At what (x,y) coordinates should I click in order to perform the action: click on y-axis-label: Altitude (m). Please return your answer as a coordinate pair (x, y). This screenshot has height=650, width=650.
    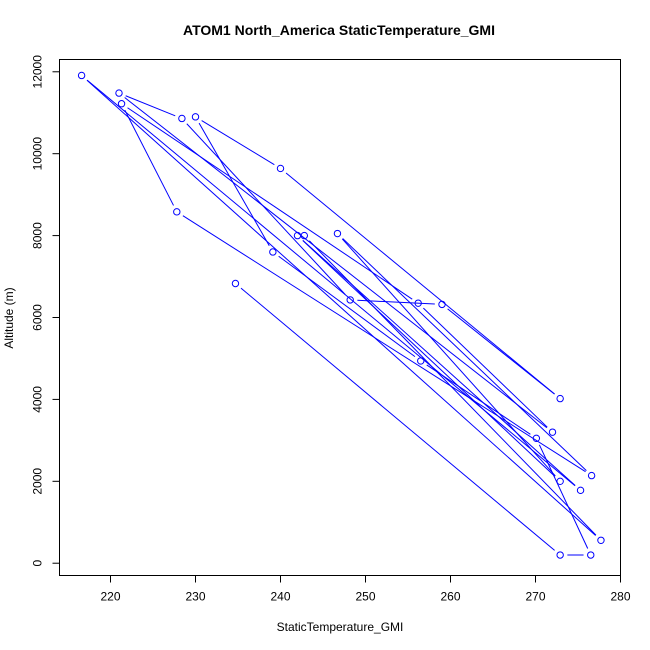
    Looking at the image, I should click on (9, 317).